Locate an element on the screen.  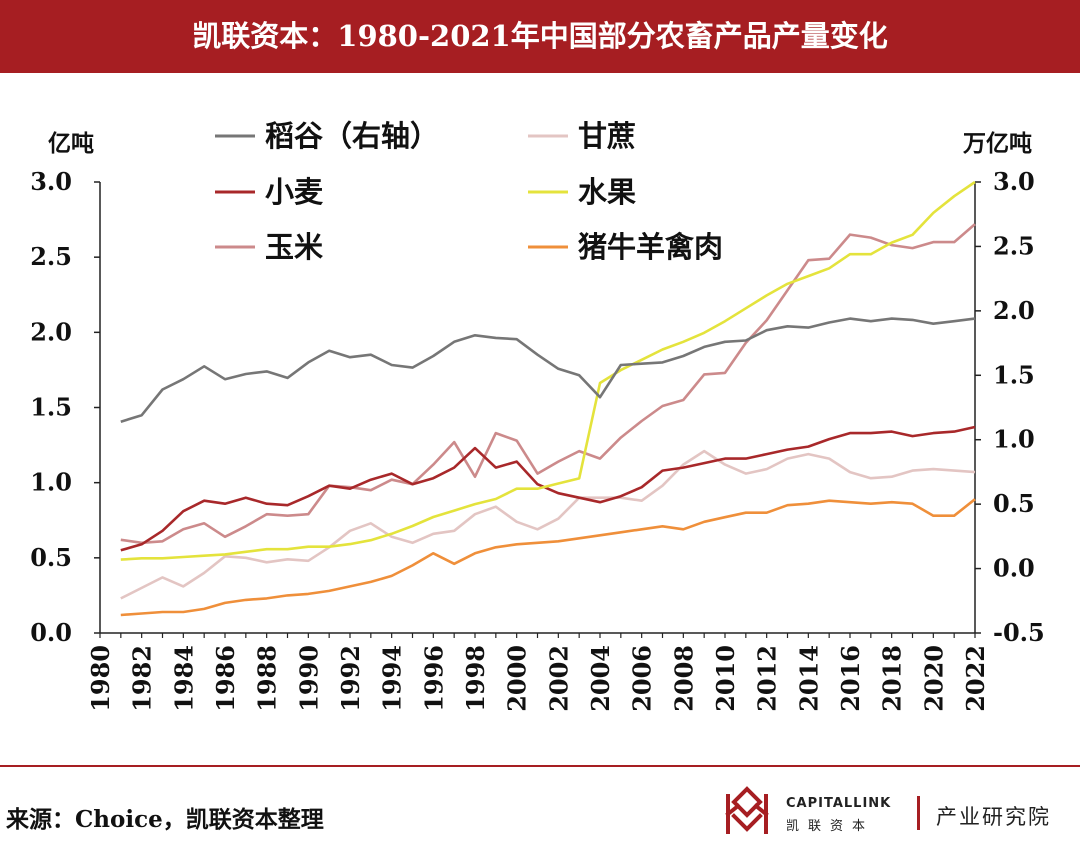
left-tick-label: 0.0 is located at coordinates (51, 632).